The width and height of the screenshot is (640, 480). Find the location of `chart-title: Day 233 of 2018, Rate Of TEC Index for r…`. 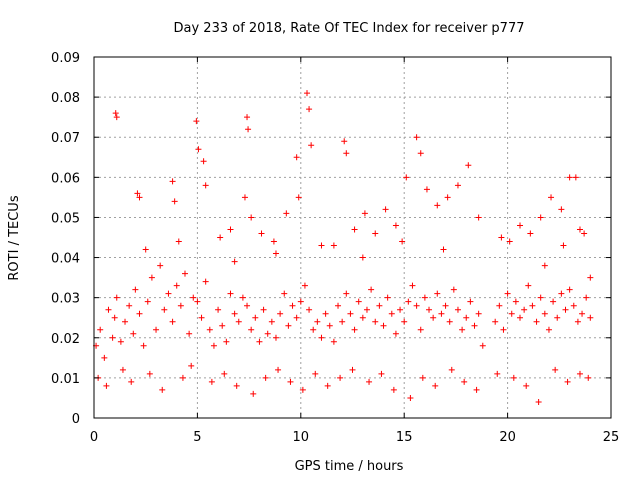

chart-title: Day 233 of 2018, Rate Of TEC Index for r… is located at coordinates (349, 28).